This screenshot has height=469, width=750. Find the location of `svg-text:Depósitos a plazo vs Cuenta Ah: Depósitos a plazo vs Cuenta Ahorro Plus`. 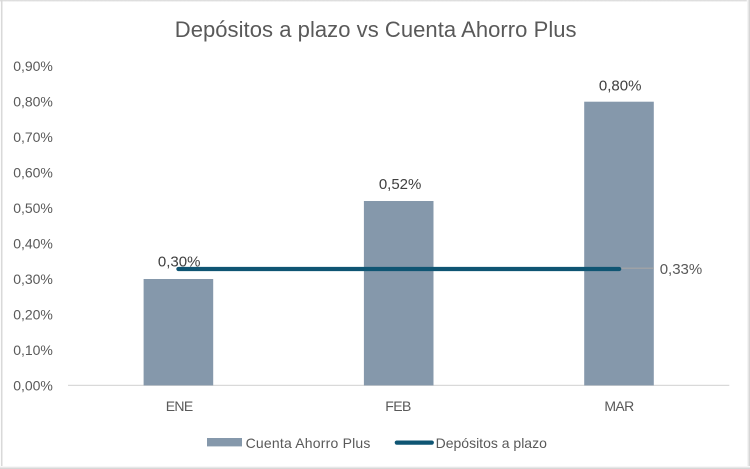

svg-text:Depósitos a plazo vs Cuenta Ah: Depósitos a plazo vs Cuenta Ahorro Plus is located at coordinates (376, 29).